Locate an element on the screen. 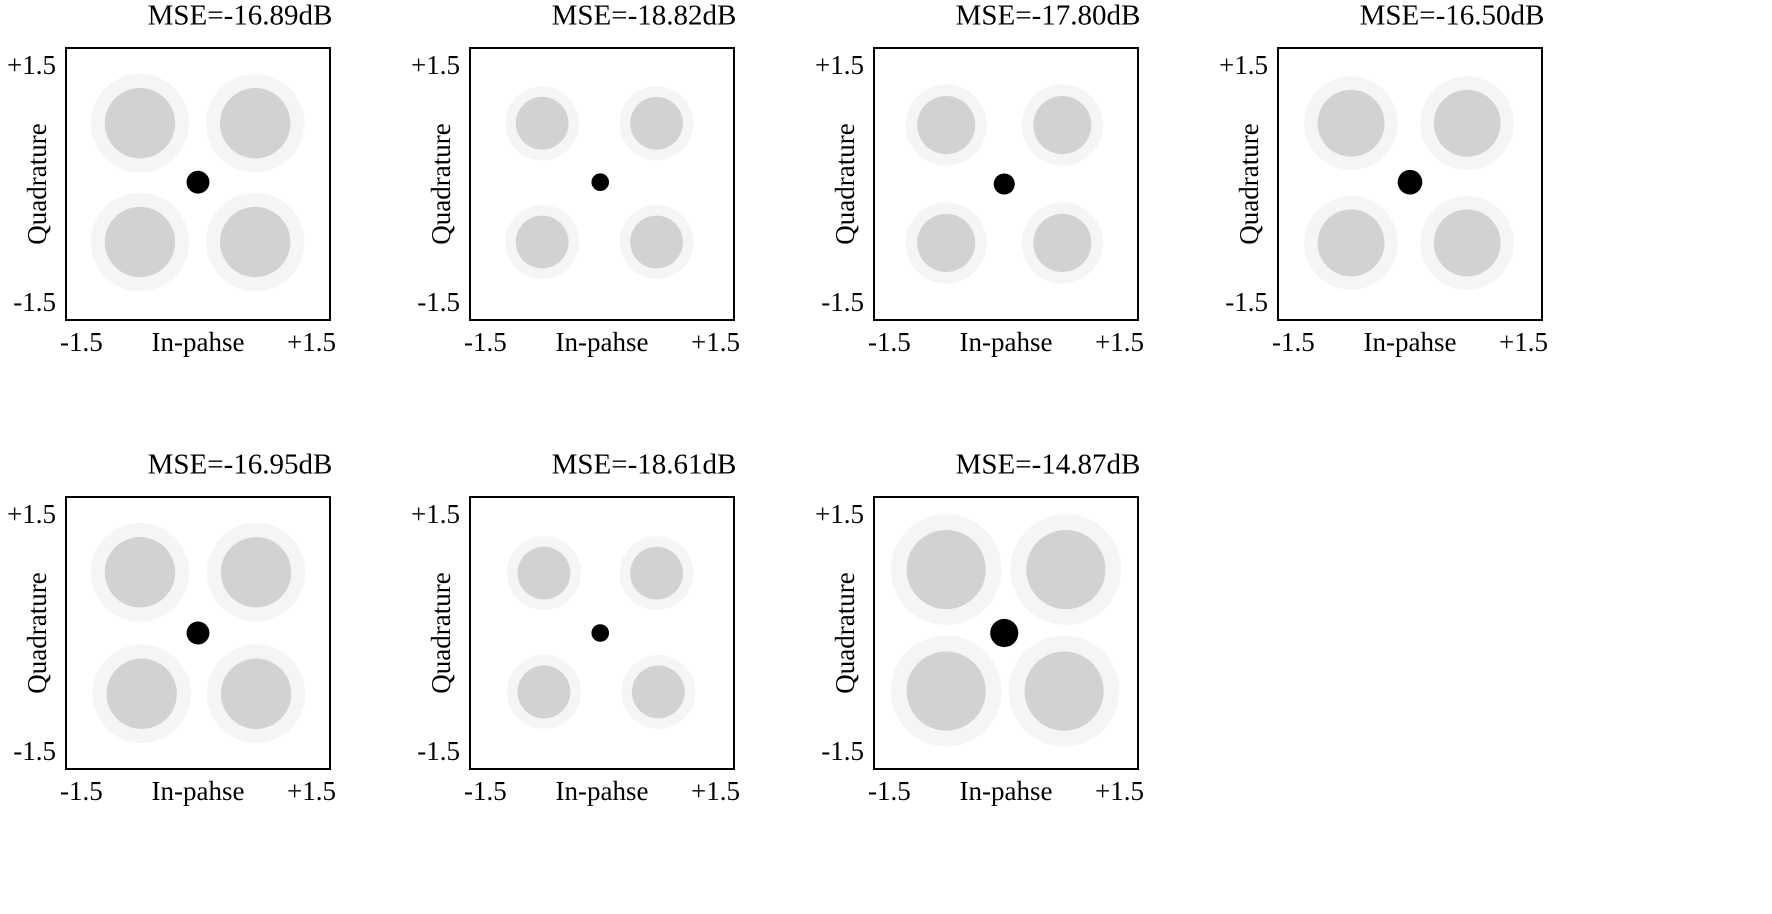 This screenshot has height=914, width=1772. chart-title: MSE=-16.89dB is located at coordinates (240, 16).